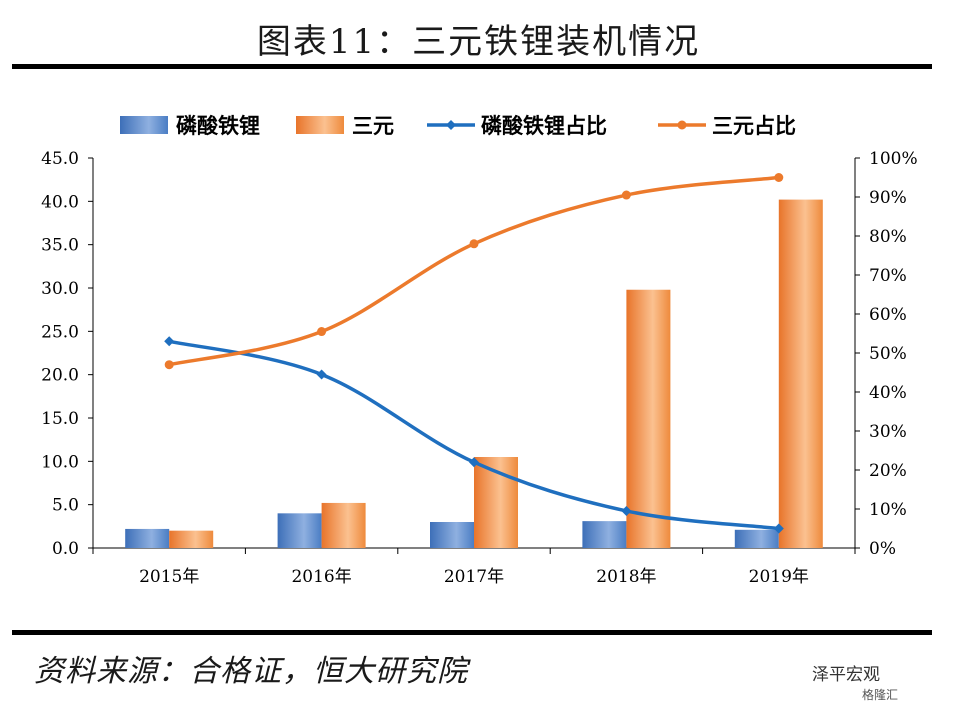 This screenshot has height=715, width=957. Describe the element at coordinates (888, 510) in the screenshot. I see `right-tick-label: 10%` at that location.